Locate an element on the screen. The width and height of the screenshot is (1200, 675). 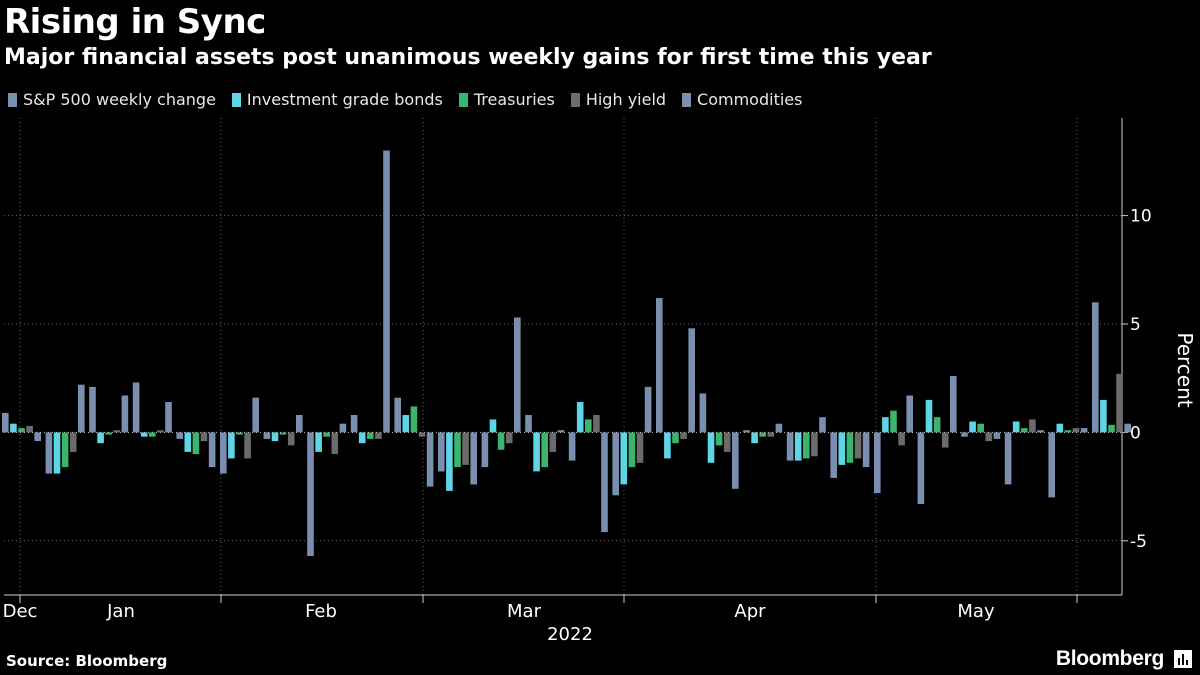
y-tick-label: 10 is located at coordinates (1141, 217).